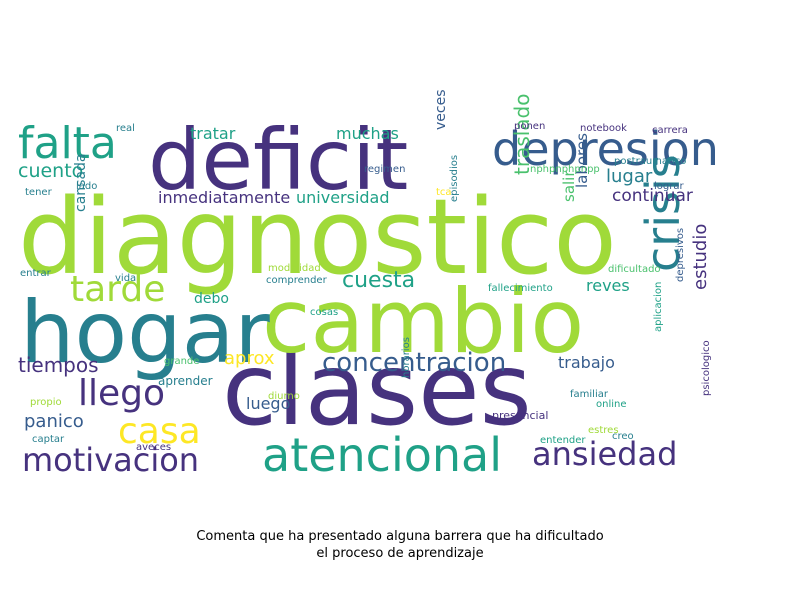 The width and height of the screenshot is (800, 600). I want to click on word-presencial: presencial, so click(520, 415).